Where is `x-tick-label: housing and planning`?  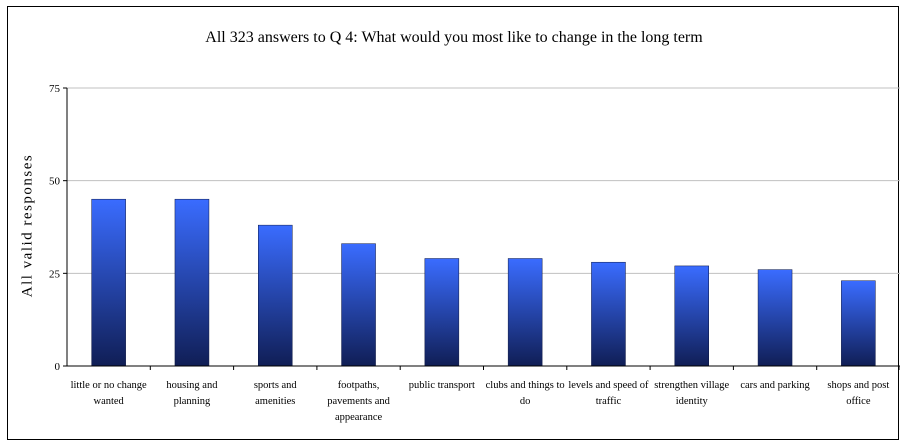 x-tick-label: housing and planning is located at coordinates (192, 393).